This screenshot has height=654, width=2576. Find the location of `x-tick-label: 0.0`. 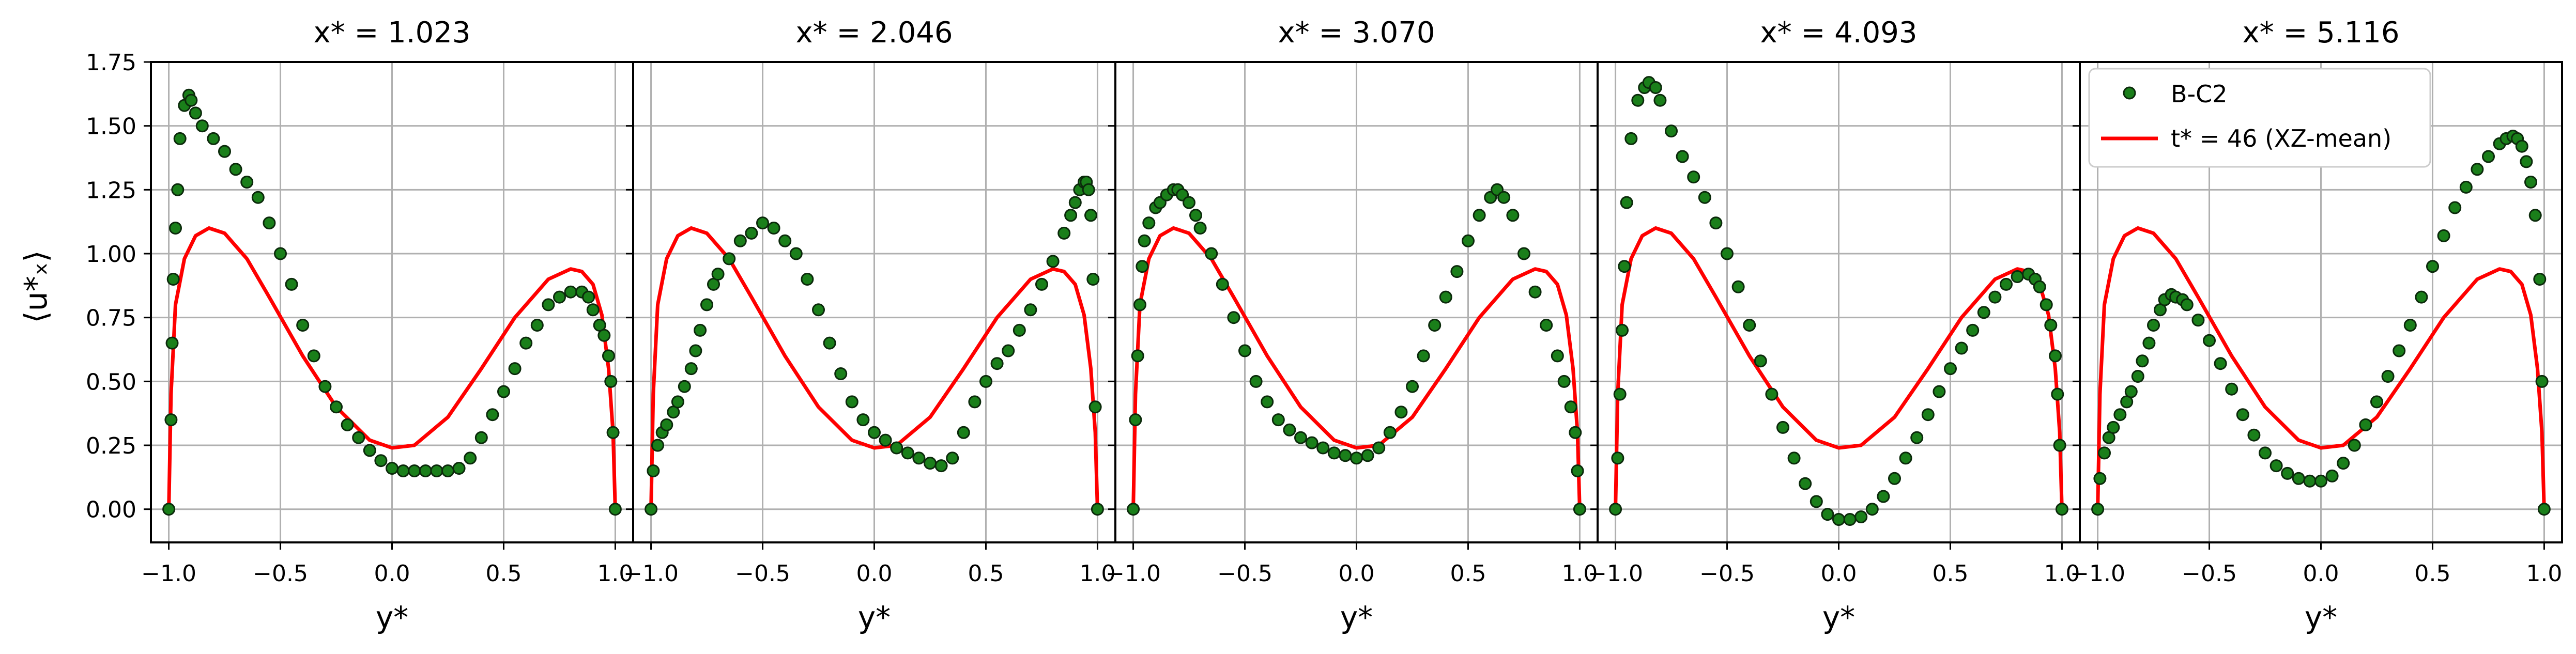

x-tick-label: 0.0 is located at coordinates (392, 573).